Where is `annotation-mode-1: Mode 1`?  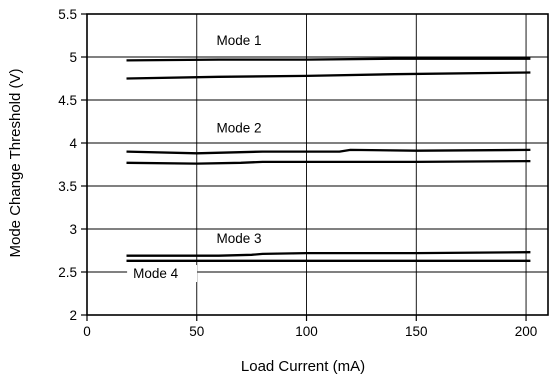
annotation-mode-1: Mode 1 is located at coordinates (239, 40).